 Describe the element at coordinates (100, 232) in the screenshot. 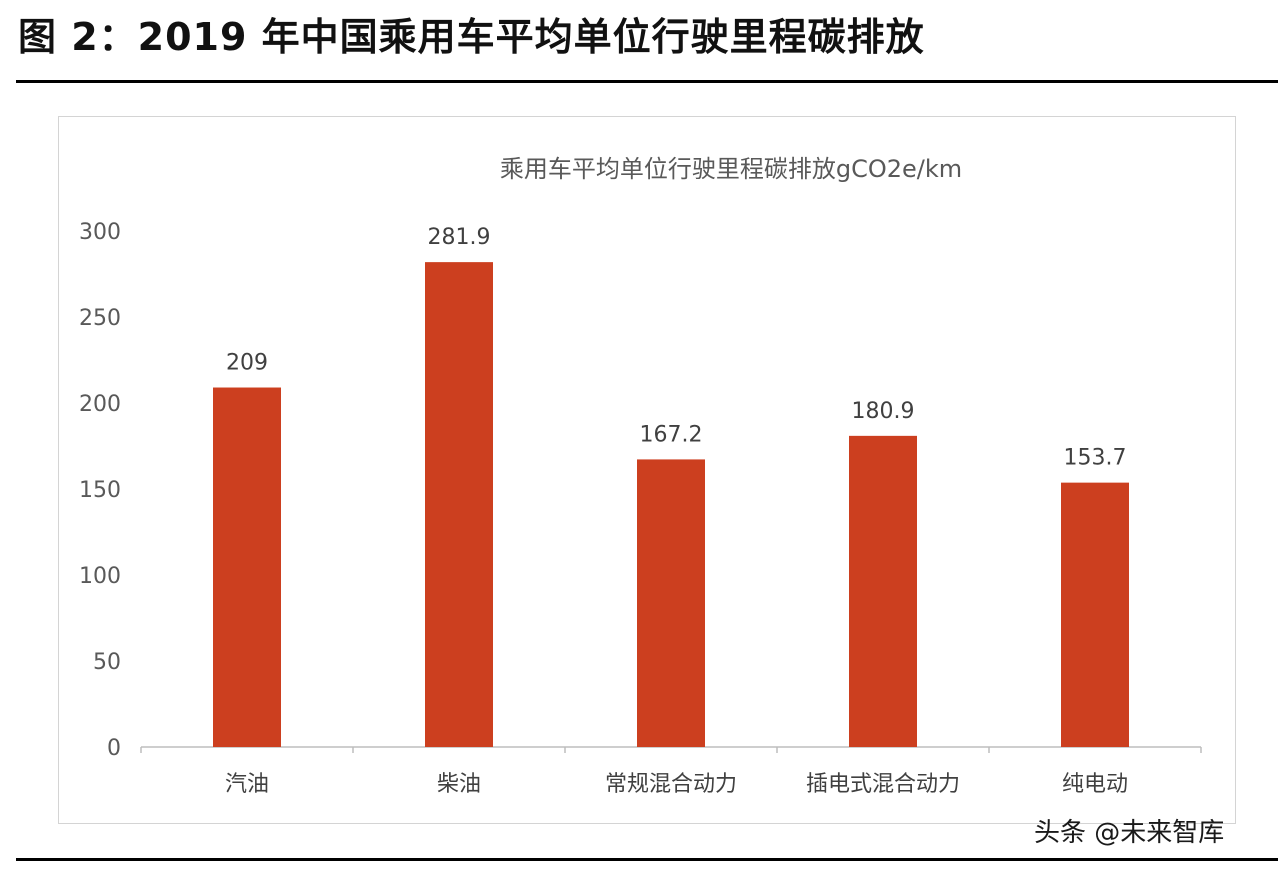

I see `y-tick-label: 300` at that location.